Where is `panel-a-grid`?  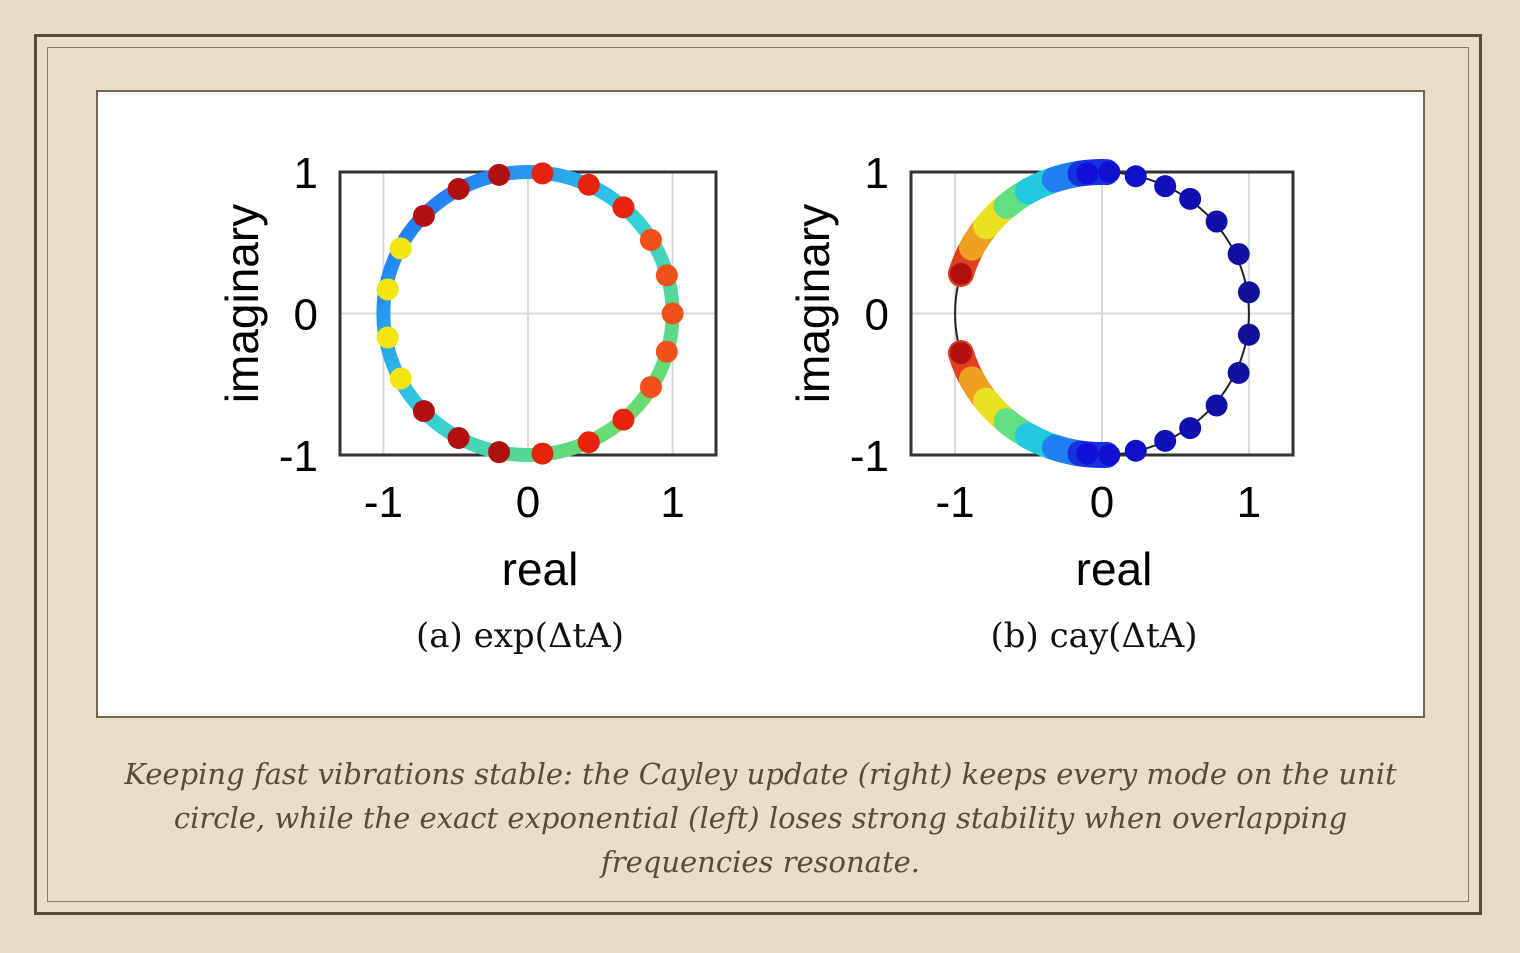 panel-a-grid is located at coordinates (528, 313).